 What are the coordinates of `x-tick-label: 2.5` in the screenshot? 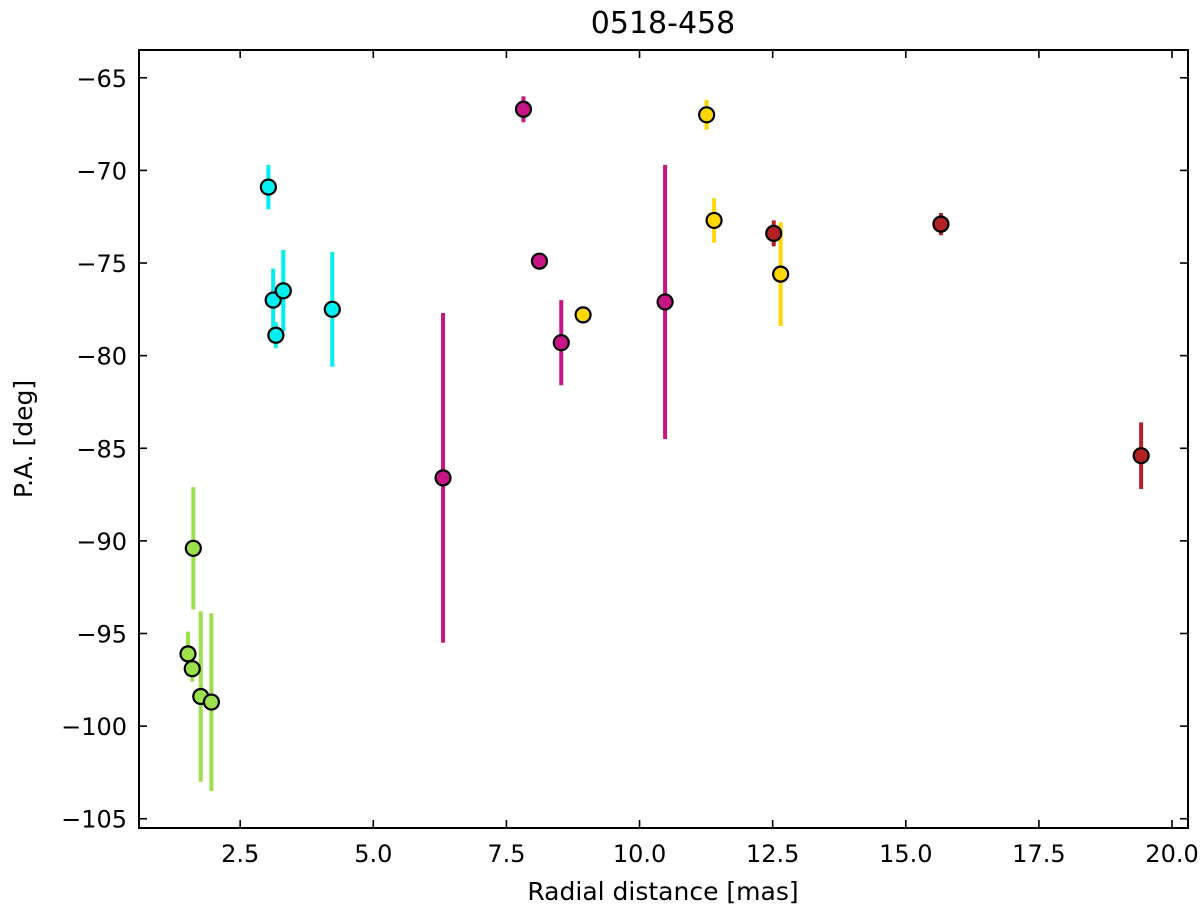 It's located at (240, 854).